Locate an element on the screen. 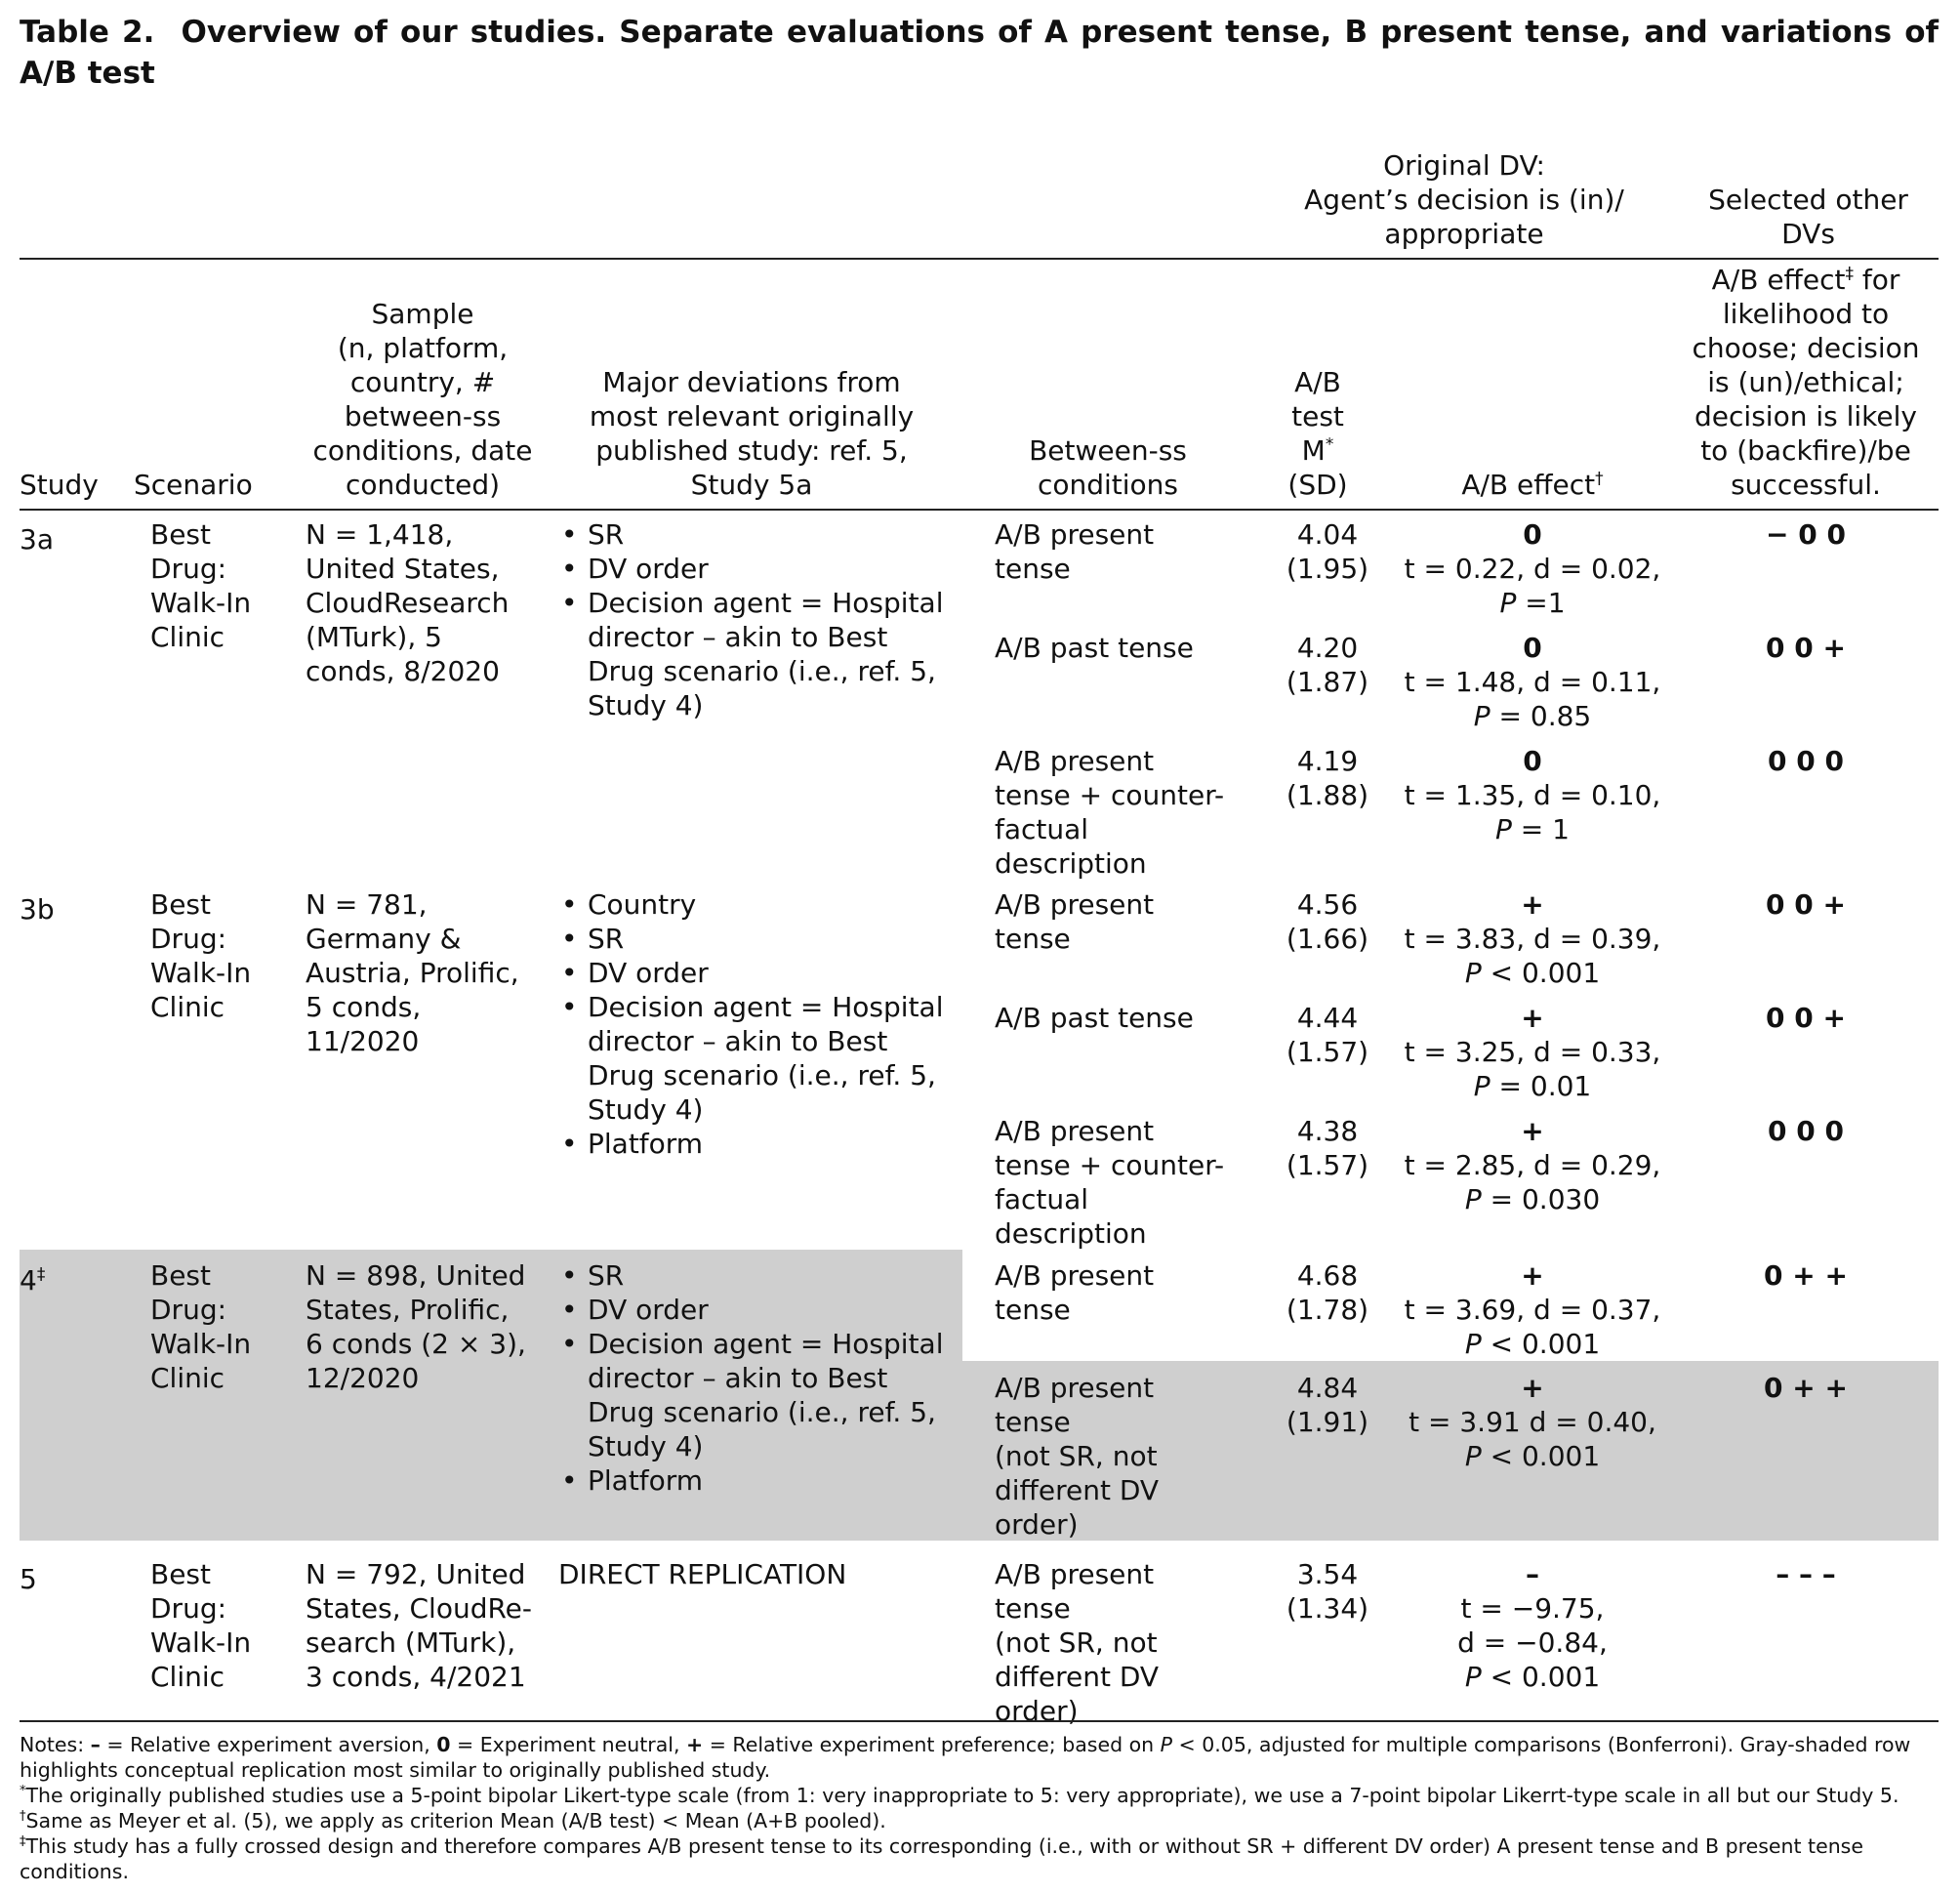 The width and height of the screenshot is (1960, 1894). footnote-mark: * is located at coordinates (1330, 445).